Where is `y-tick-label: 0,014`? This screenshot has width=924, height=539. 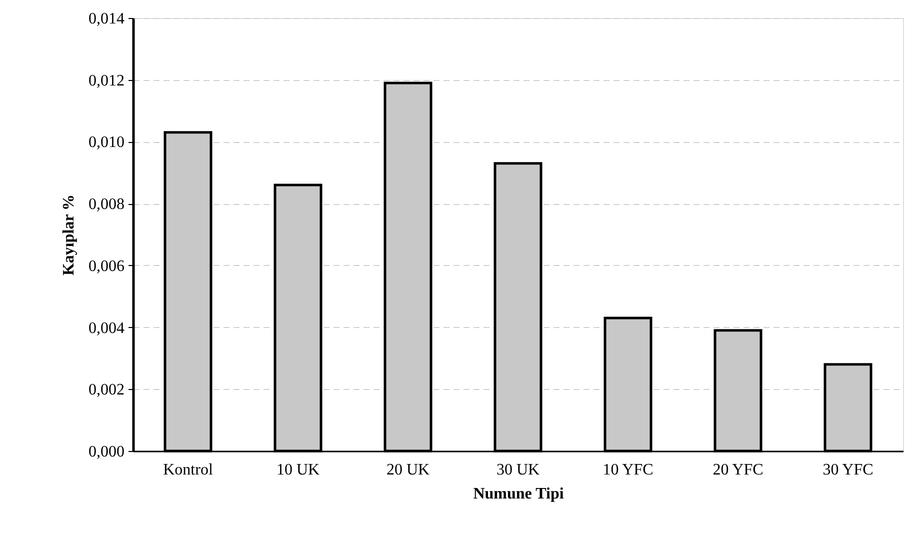 y-tick-label: 0,014 is located at coordinates (106, 19).